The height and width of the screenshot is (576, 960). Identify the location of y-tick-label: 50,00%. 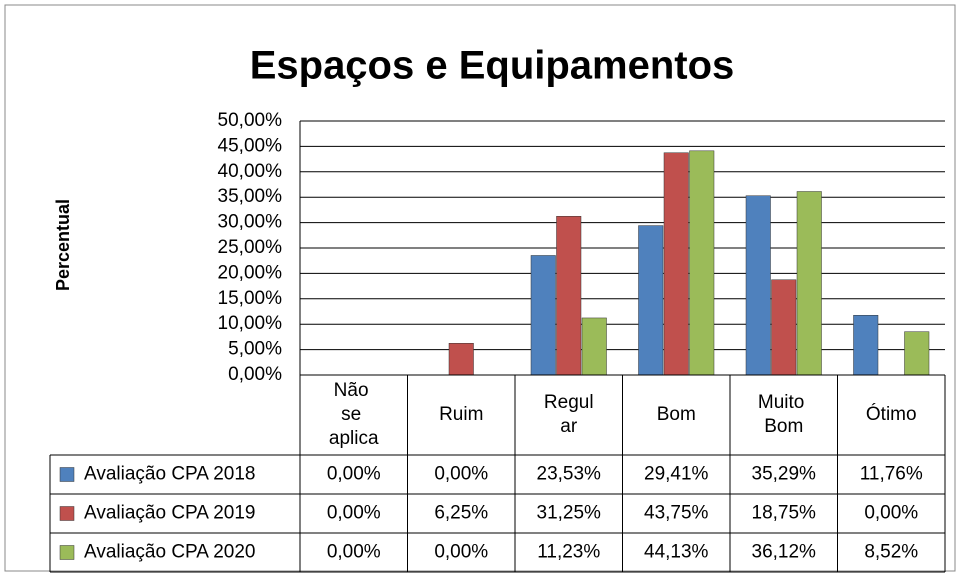
(250, 120).